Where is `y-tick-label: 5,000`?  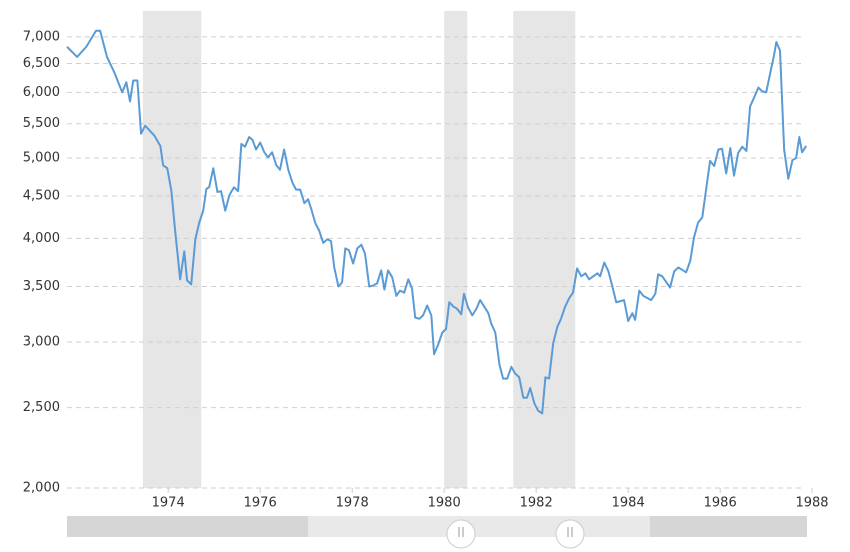
y-tick-label: 5,000 is located at coordinates (41, 158).